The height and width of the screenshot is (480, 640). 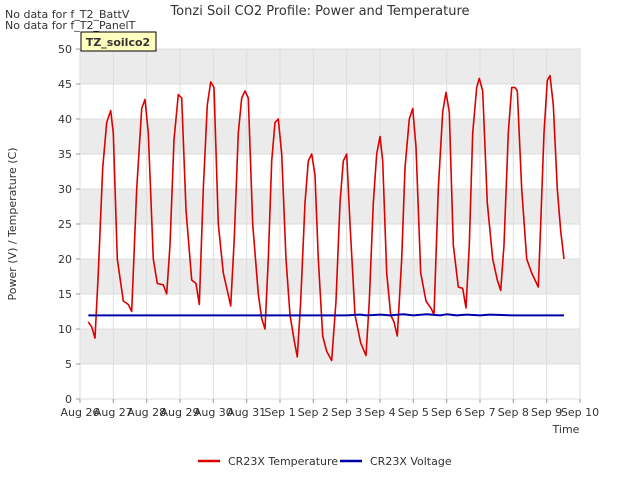 What do you see at coordinates (65, 84) in the screenshot?
I see `y-tick-label: 45` at bounding box center [65, 84].